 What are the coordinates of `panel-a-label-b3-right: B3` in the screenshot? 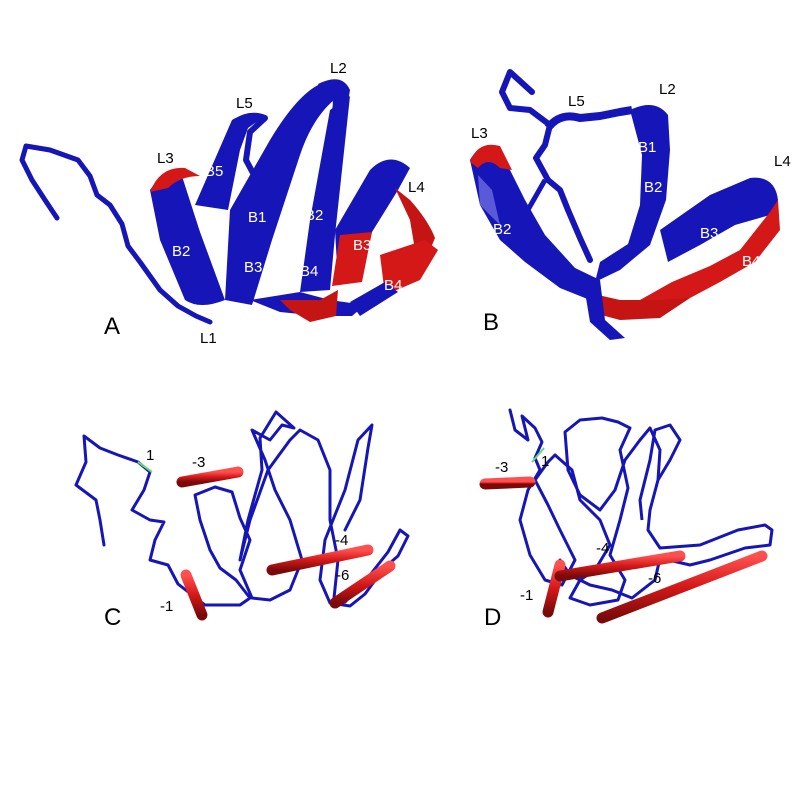 It's located at (362, 245).